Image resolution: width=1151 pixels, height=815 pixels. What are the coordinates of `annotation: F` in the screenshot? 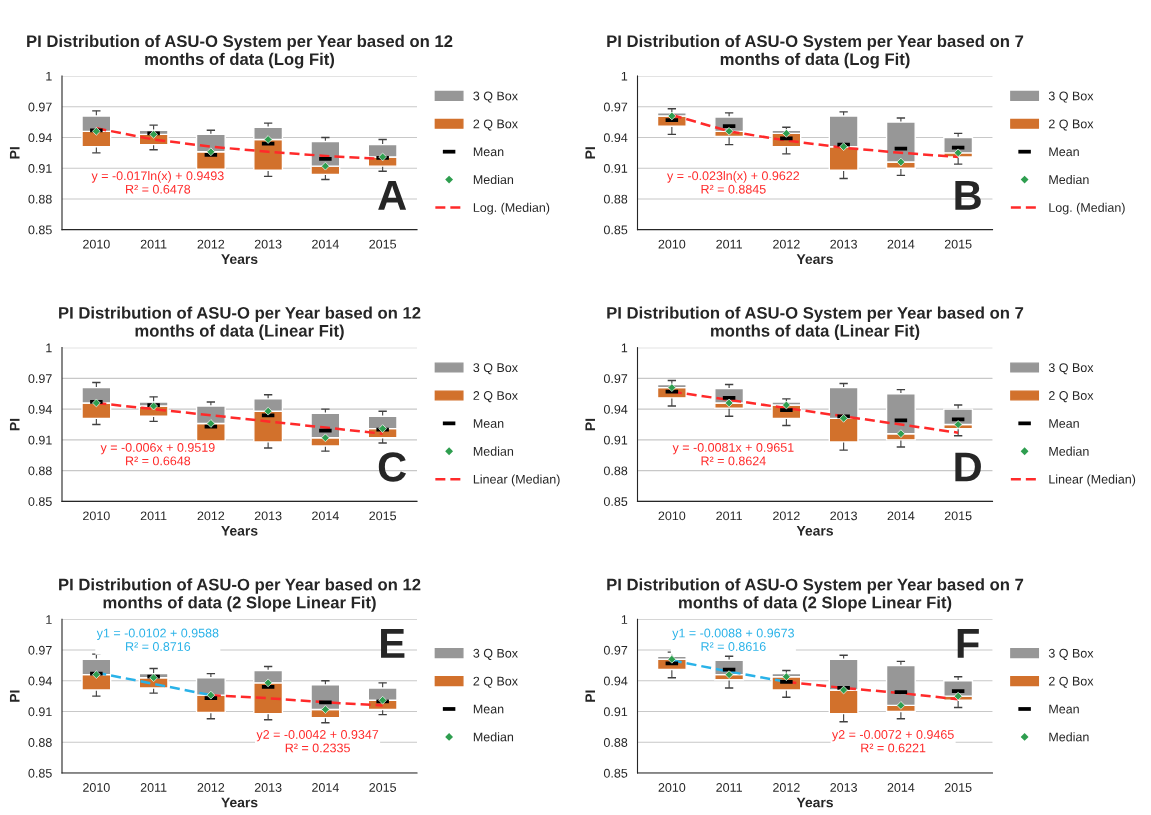 It's located at (968, 643).